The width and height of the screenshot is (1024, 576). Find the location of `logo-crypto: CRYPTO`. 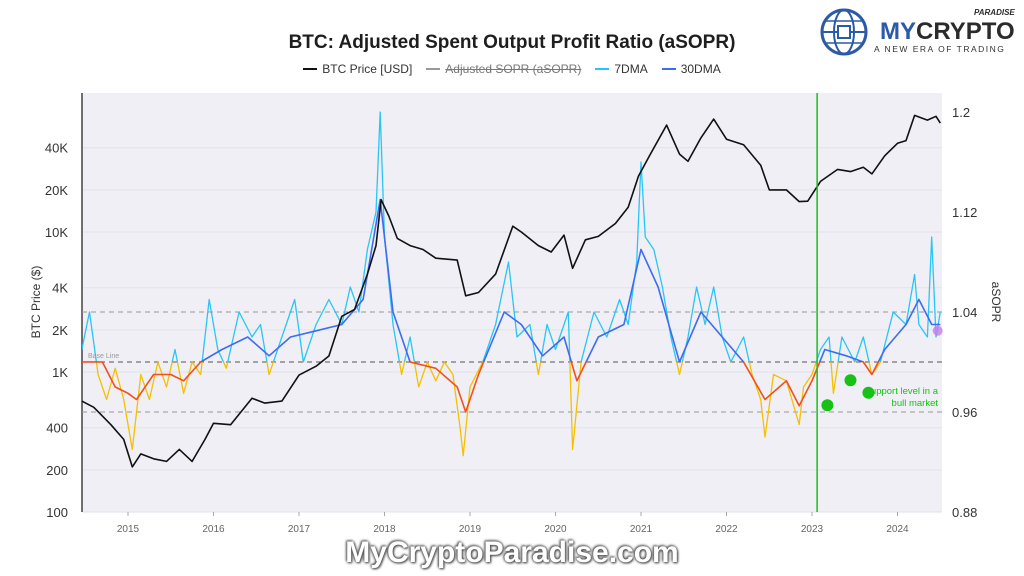

logo-crypto: CRYPTO is located at coordinates (965, 31).